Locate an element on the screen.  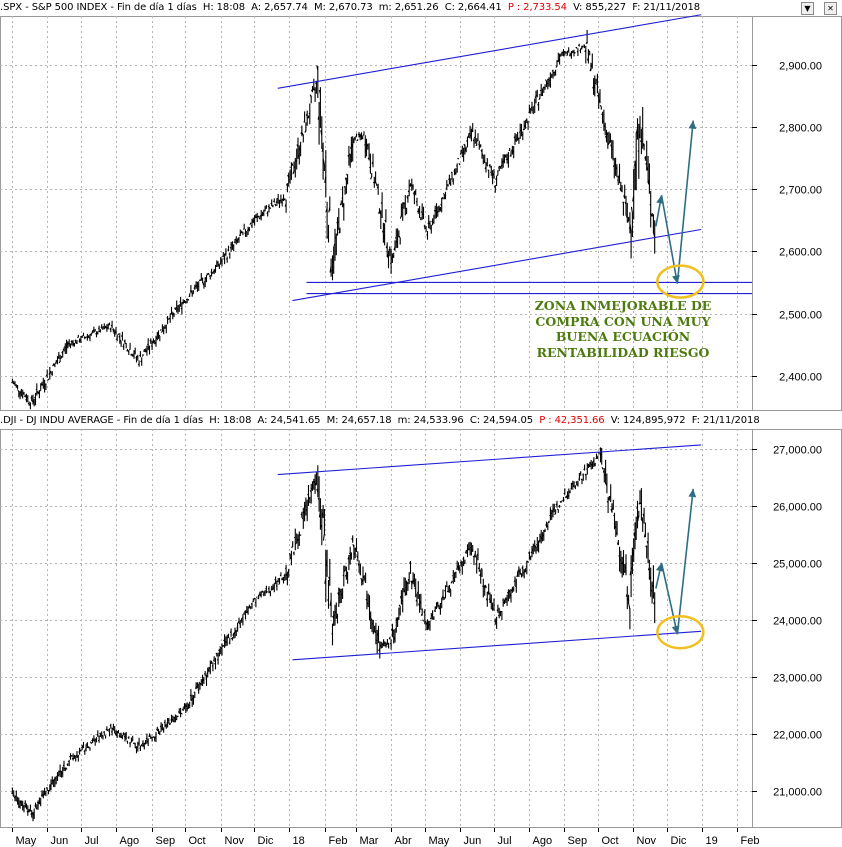
y-tick-label: 23,000.00 is located at coordinates (797, 679).